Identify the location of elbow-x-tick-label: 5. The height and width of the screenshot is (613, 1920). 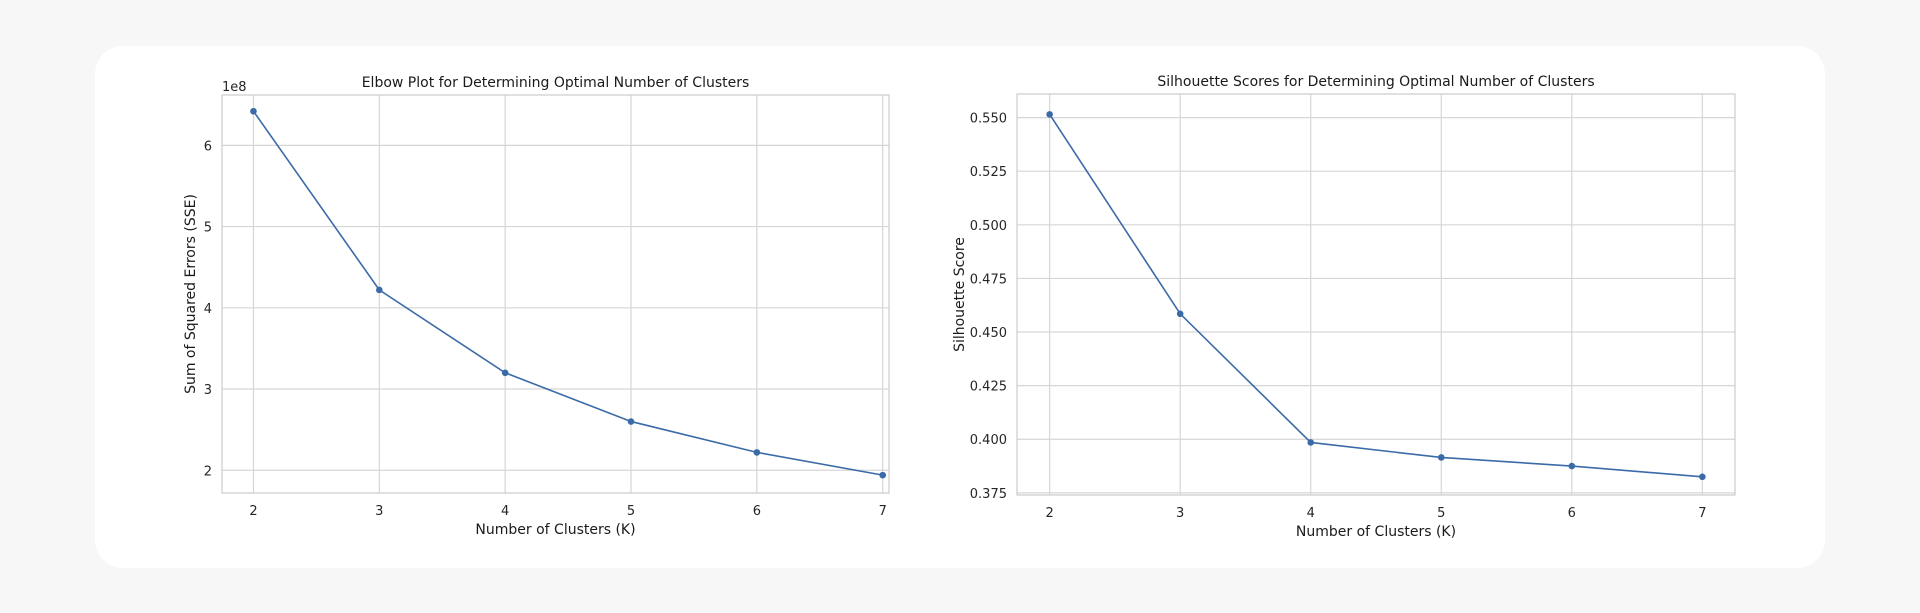
(631, 511).